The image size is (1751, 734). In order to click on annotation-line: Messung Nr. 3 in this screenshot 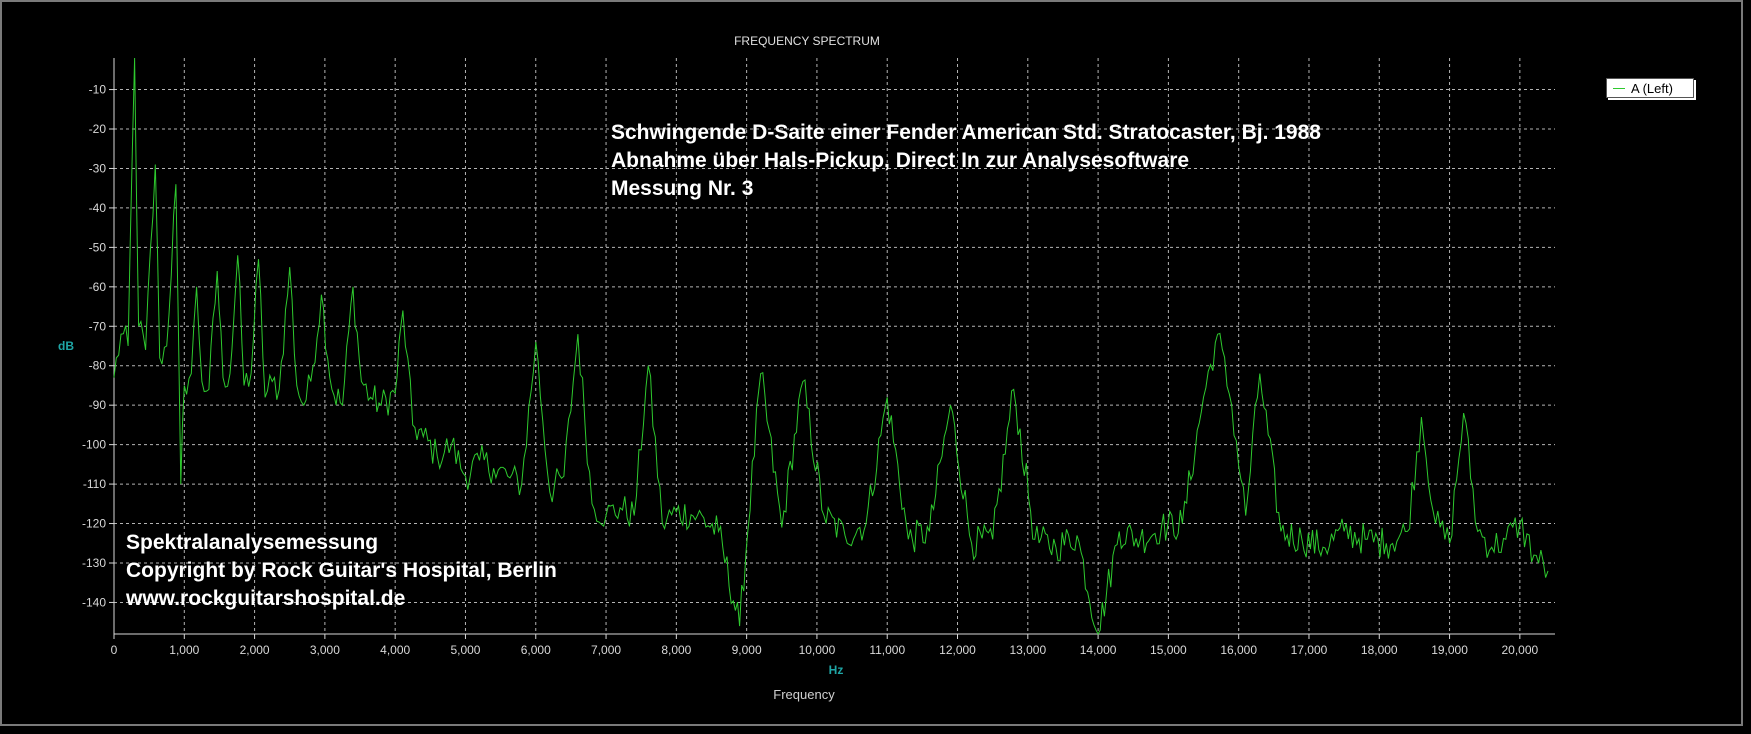, I will do `click(682, 188)`.